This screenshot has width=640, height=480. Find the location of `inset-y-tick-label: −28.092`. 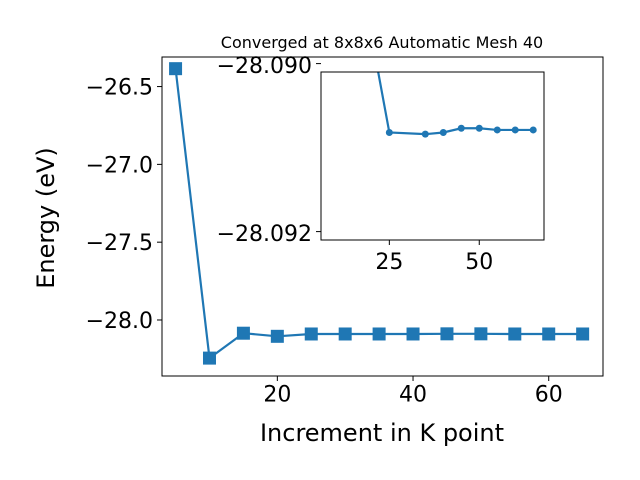

inset-y-tick-label: −28.092 is located at coordinates (264, 234).